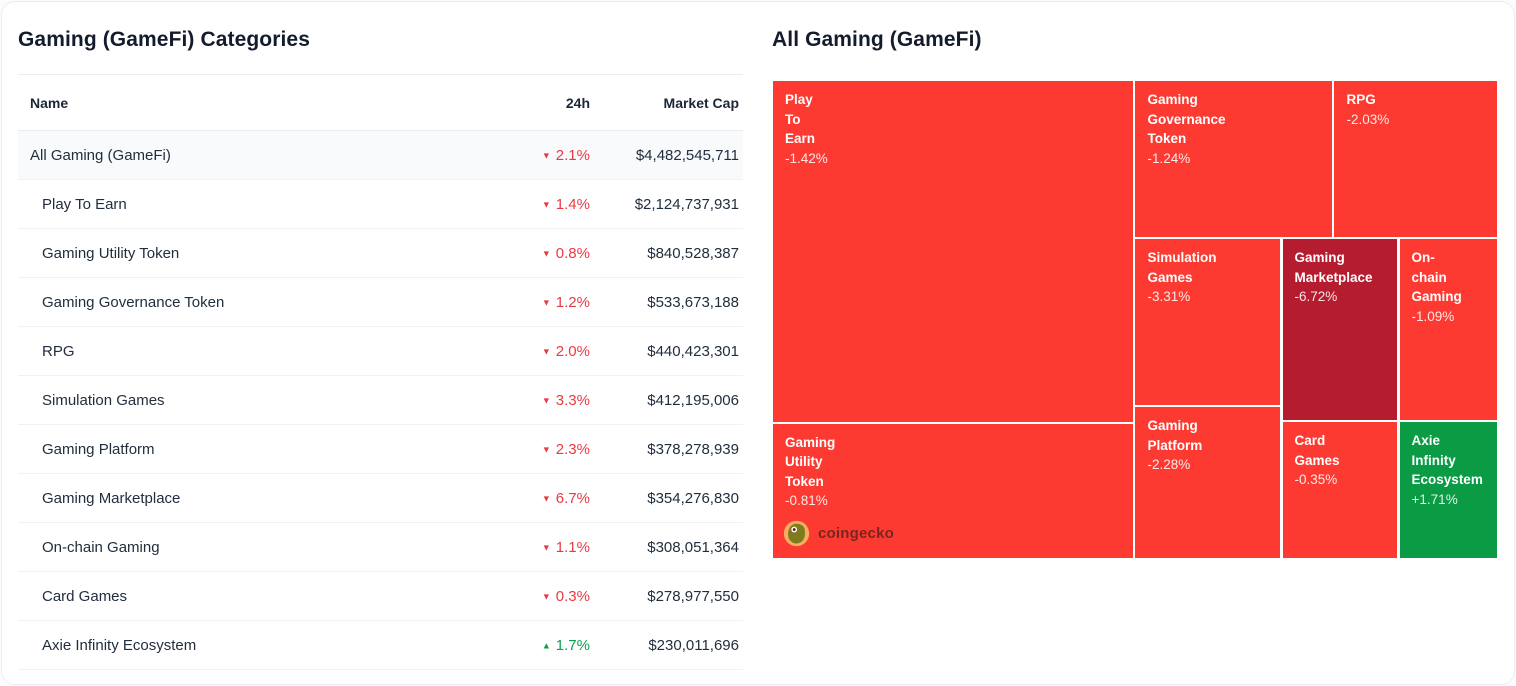 Image resolution: width=1516 pixels, height=686 pixels. What do you see at coordinates (1415, 159) in the screenshot?
I see `treemap-tile-rpg: RPG -2.03%` at bounding box center [1415, 159].